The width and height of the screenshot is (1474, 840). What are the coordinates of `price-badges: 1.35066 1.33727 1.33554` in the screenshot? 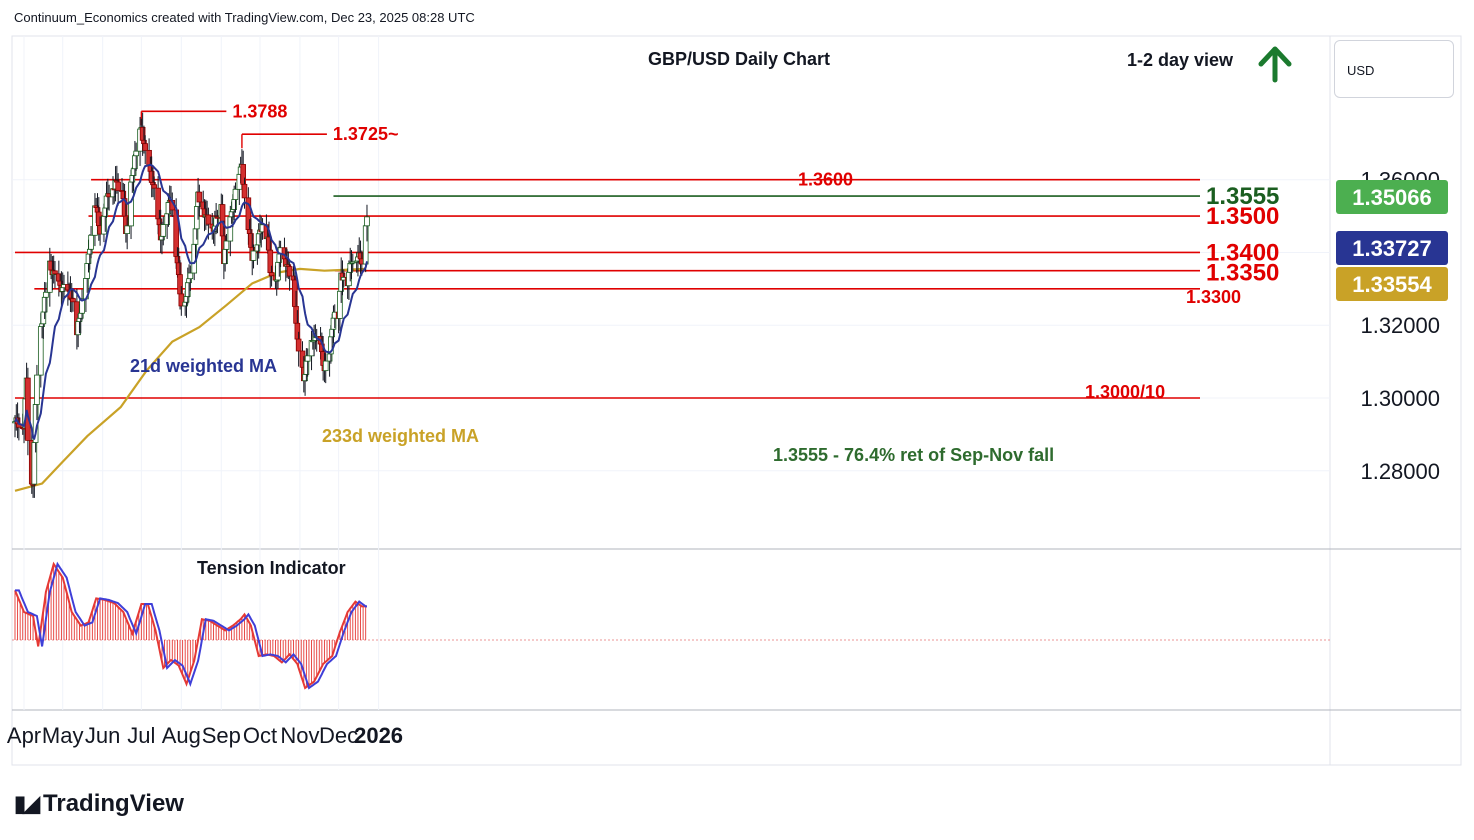 It's located at (1392, 240).